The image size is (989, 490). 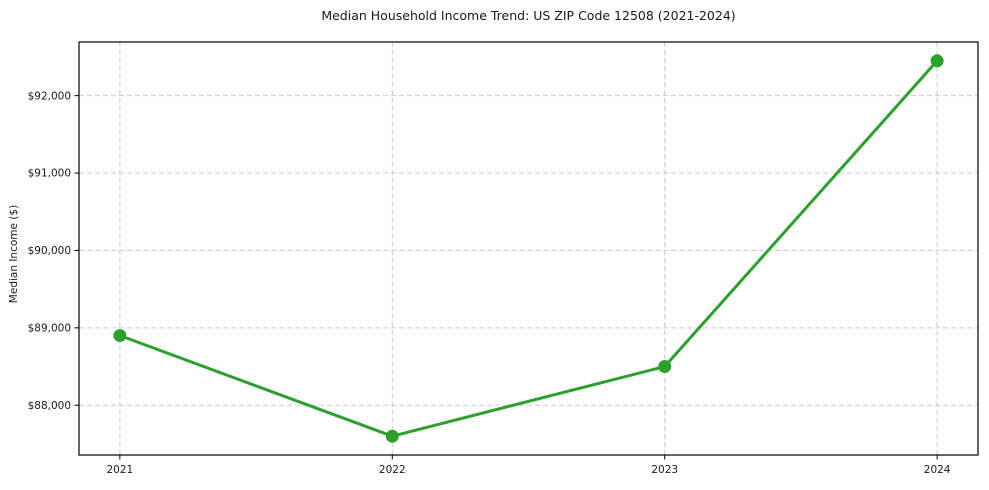 I want to click on data-point-2024, so click(x=937, y=61).